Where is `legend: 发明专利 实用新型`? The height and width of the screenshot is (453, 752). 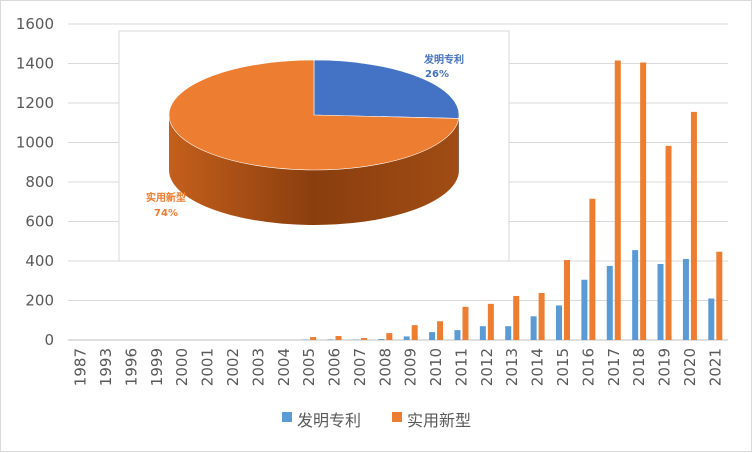 legend: 发明专利 实用新型 is located at coordinates (376, 420).